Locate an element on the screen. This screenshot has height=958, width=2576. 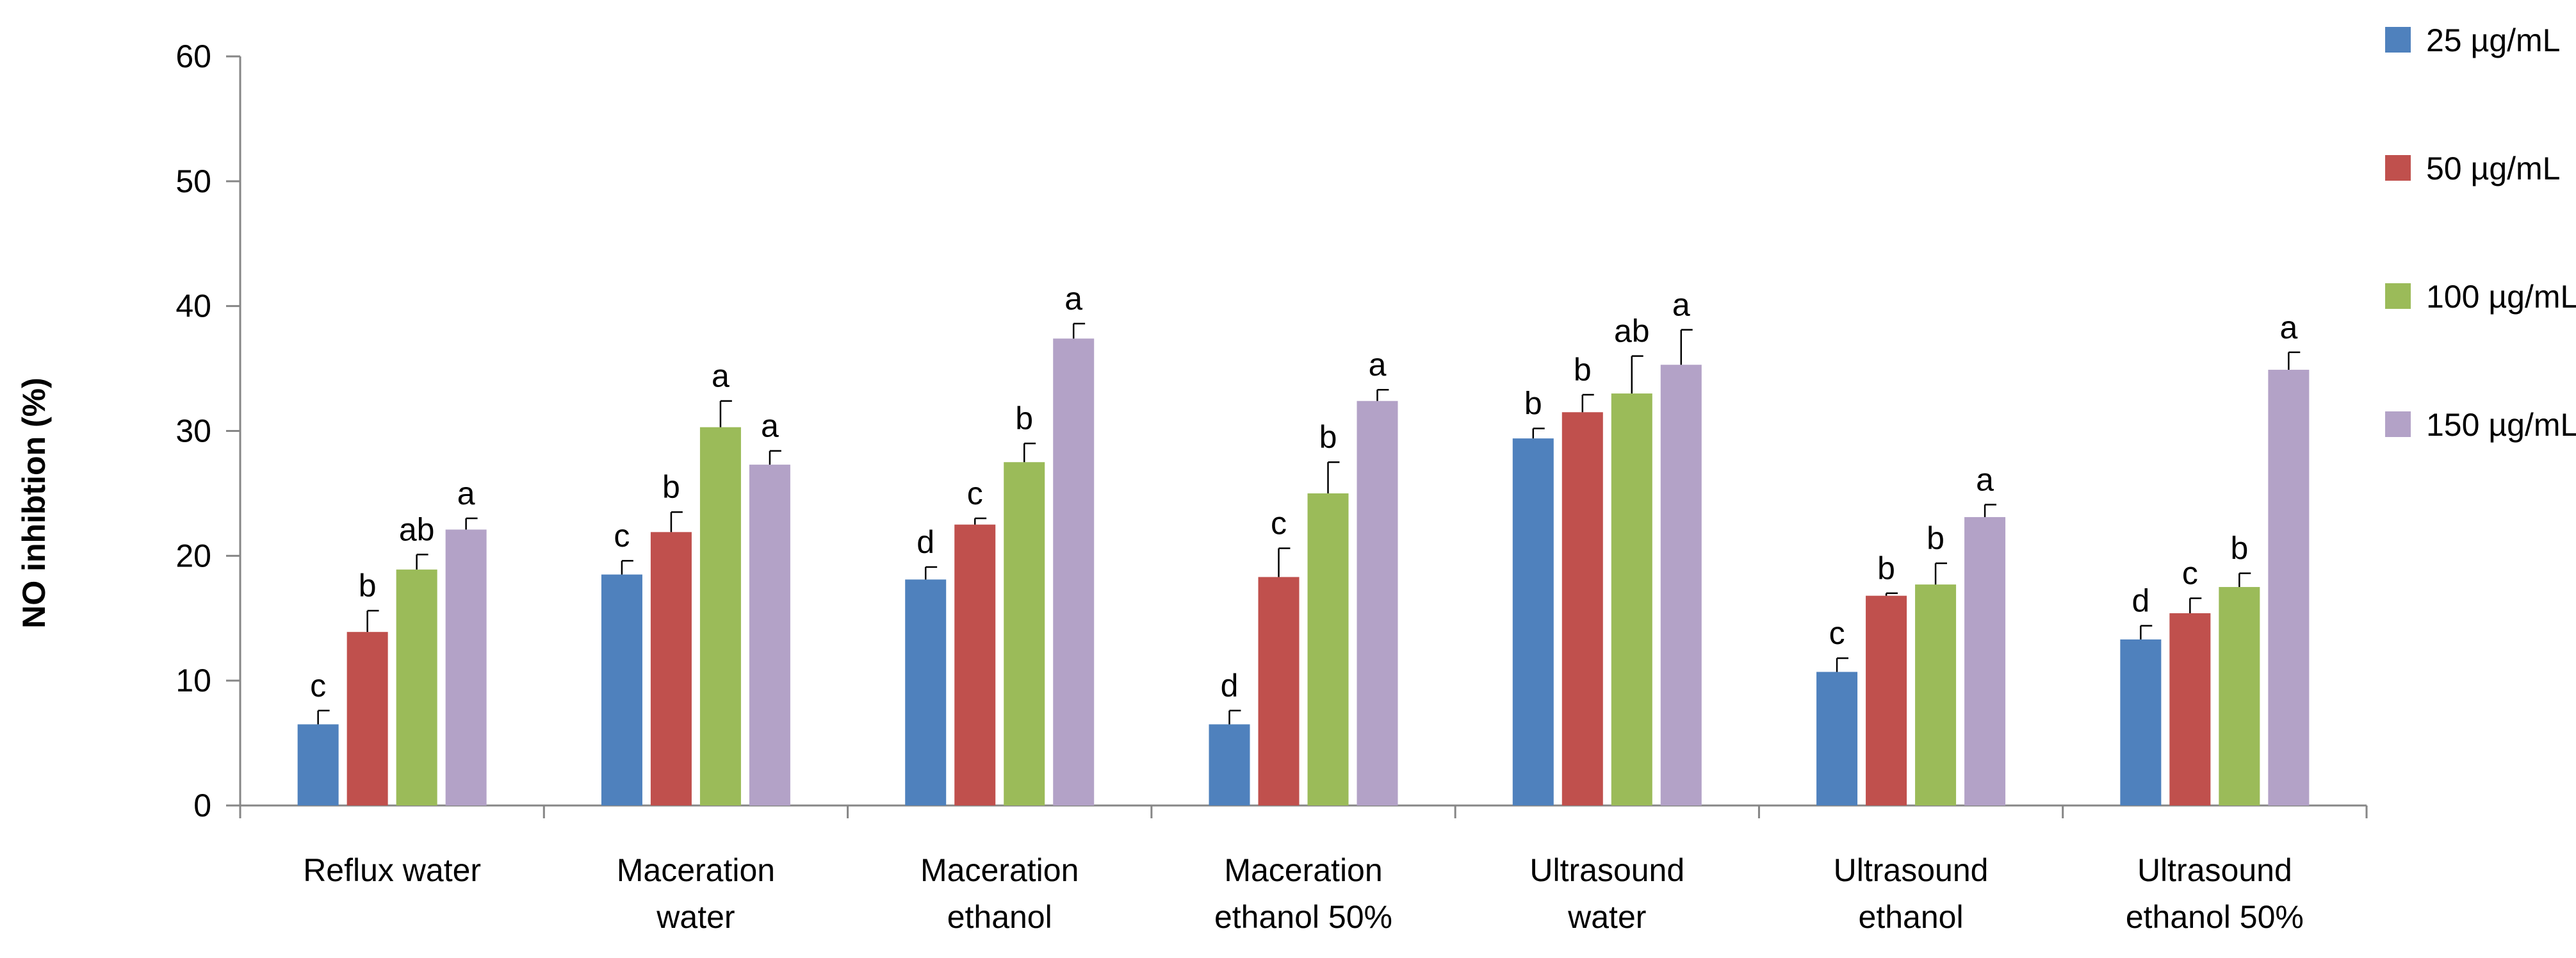
x-category-label: Reflux water is located at coordinates (392, 870).